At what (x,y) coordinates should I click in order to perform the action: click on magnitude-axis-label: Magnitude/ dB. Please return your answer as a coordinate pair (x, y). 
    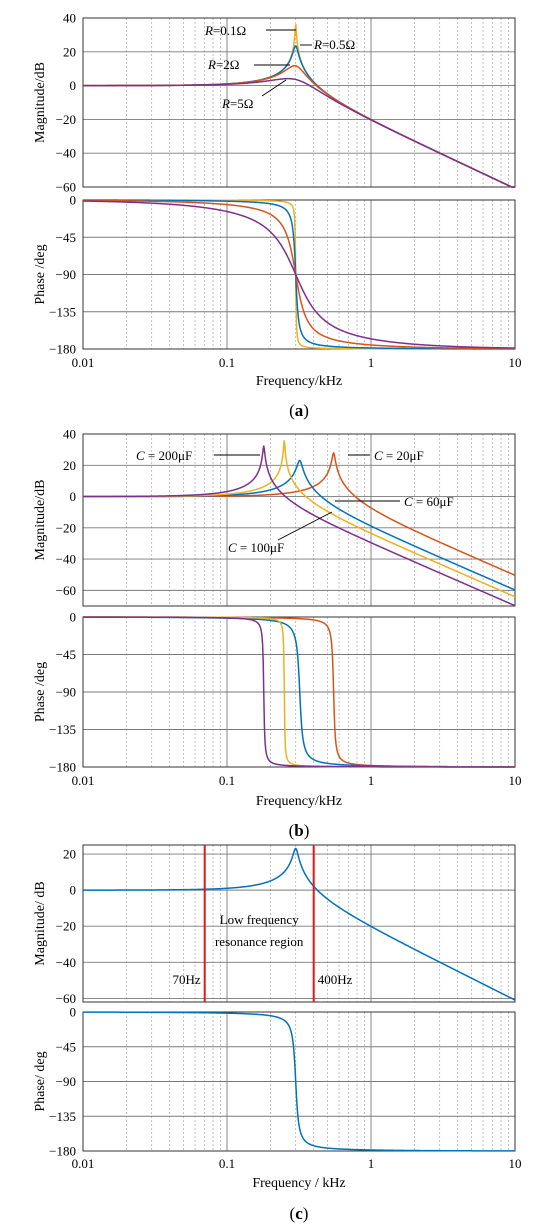
    Looking at the image, I should click on (40, 923).